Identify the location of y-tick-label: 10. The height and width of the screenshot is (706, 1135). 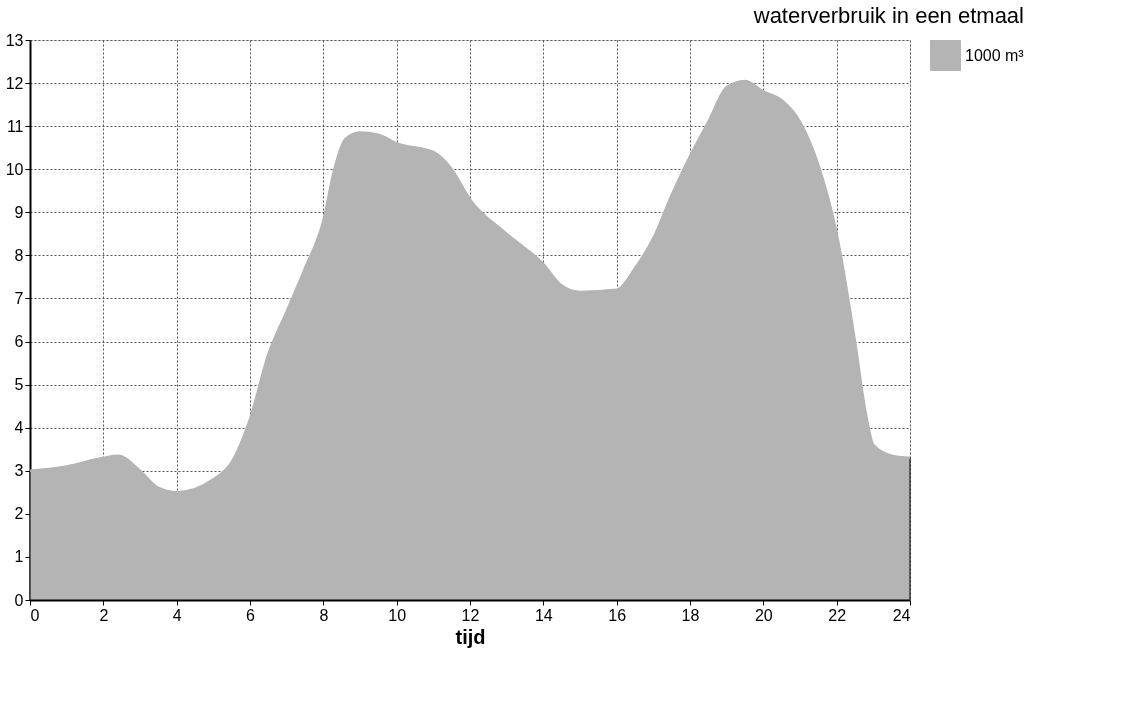
(14, 169).